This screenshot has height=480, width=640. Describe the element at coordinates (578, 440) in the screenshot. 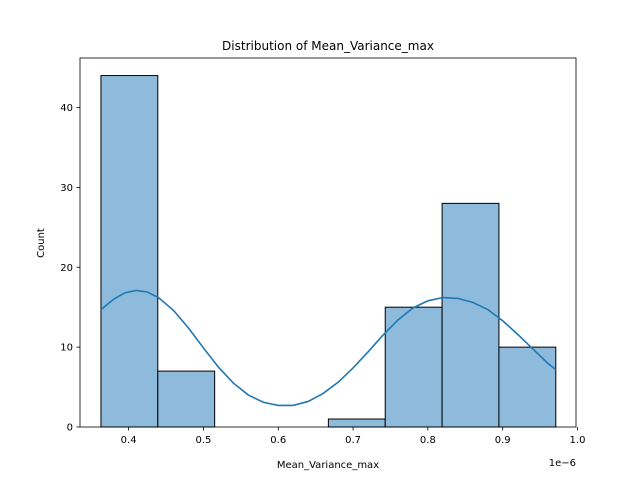

I see `x-tick-label: 1.0` at that location.